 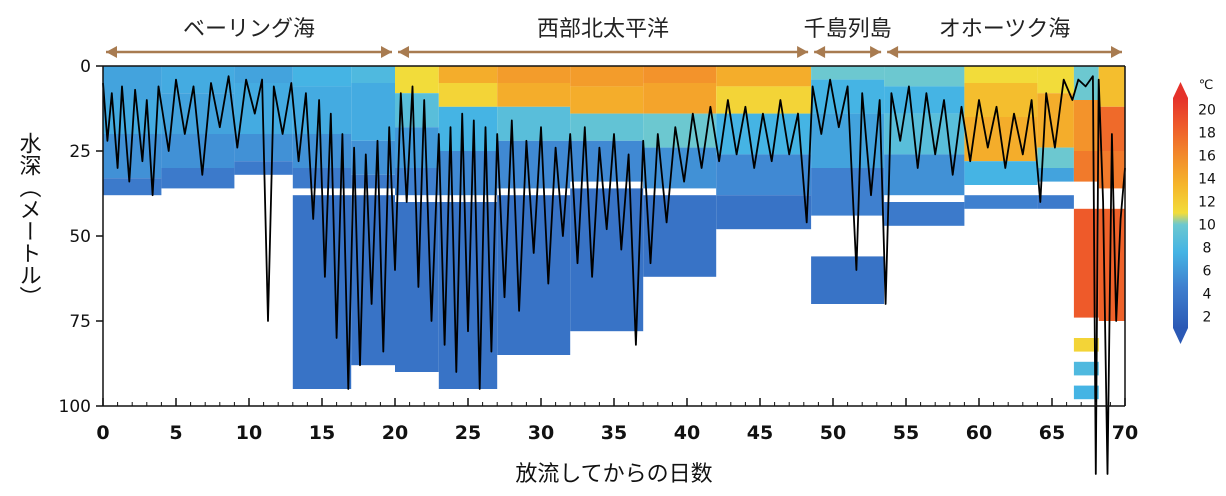 What do you see at coordinates (322, 433) in the screenshot?
I see `x-tick-label: 15` at bounding box center [322, 433].